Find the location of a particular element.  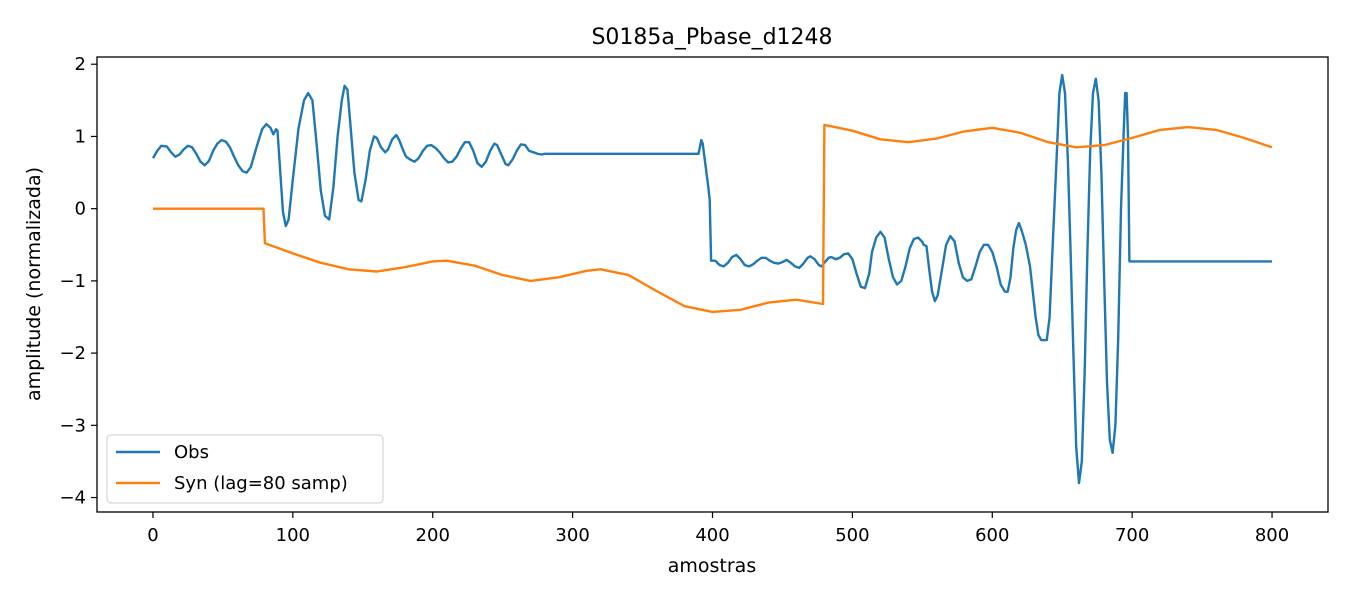

legend-label-obs: Obs is located at coordinates (191, 452).